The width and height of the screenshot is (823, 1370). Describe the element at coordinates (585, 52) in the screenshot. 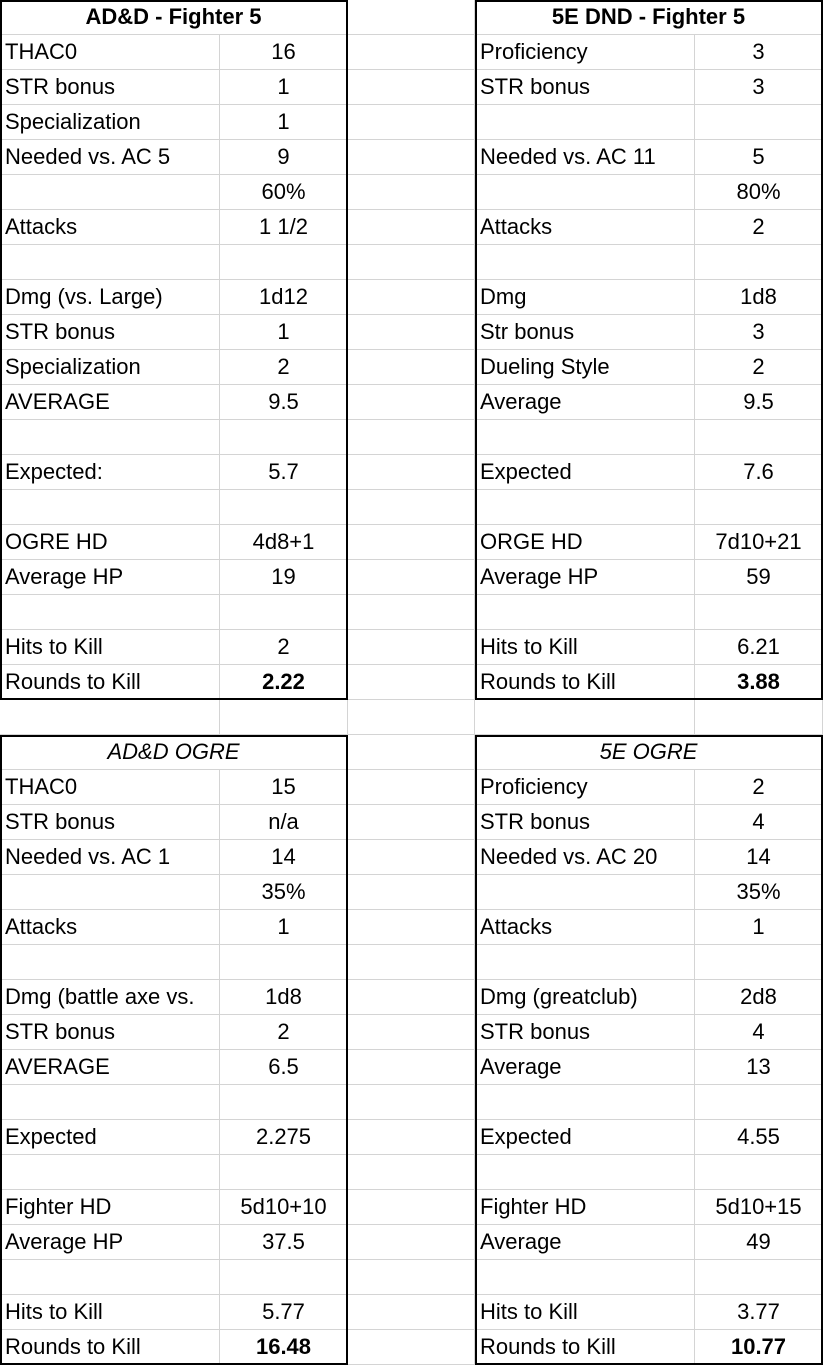

I see `row-label: Proficiency` at that location.